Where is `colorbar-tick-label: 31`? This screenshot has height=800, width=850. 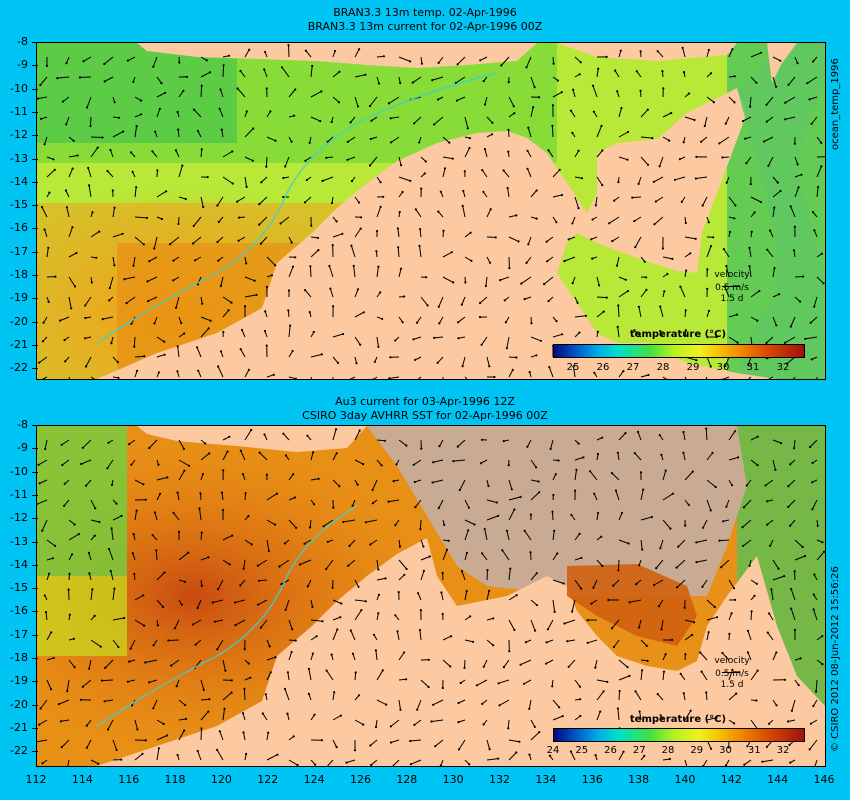
colorbar-tick-label: 31 is located at coordinates (753, 367).